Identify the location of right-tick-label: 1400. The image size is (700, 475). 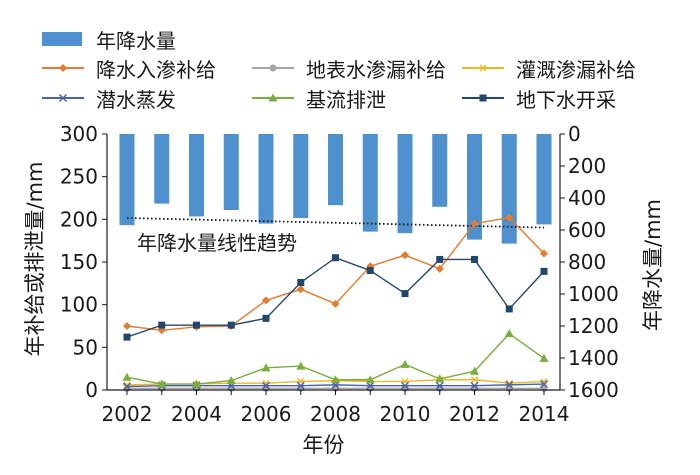
(593, 358).